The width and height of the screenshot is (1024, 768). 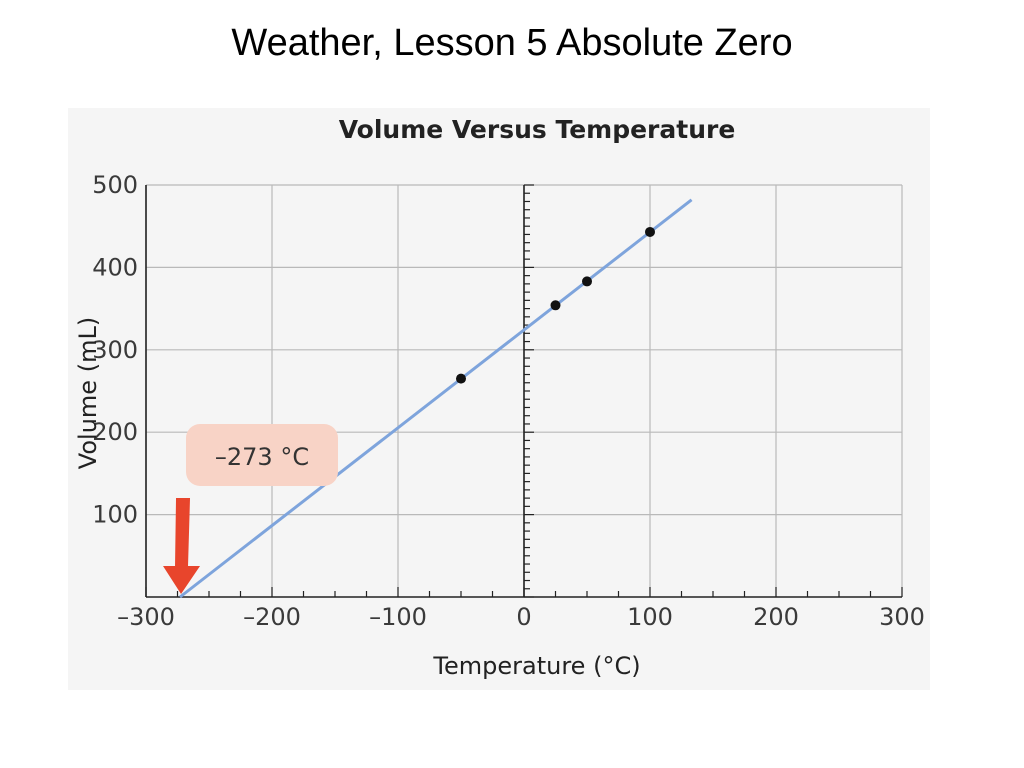 I want to click on x-tick-label: 300, so click(x=902, y=617).